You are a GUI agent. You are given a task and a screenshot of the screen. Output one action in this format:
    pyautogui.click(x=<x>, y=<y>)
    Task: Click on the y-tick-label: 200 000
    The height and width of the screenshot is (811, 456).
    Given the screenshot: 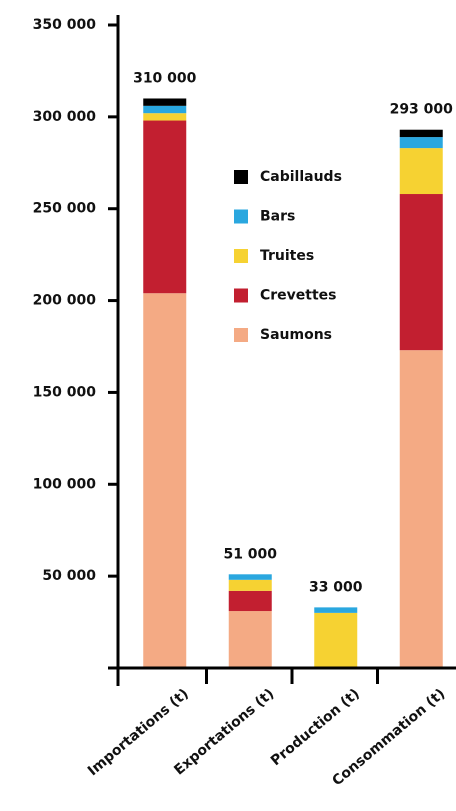 What is the action you would take?
    pyautogui.click(x=65, y=301)
    